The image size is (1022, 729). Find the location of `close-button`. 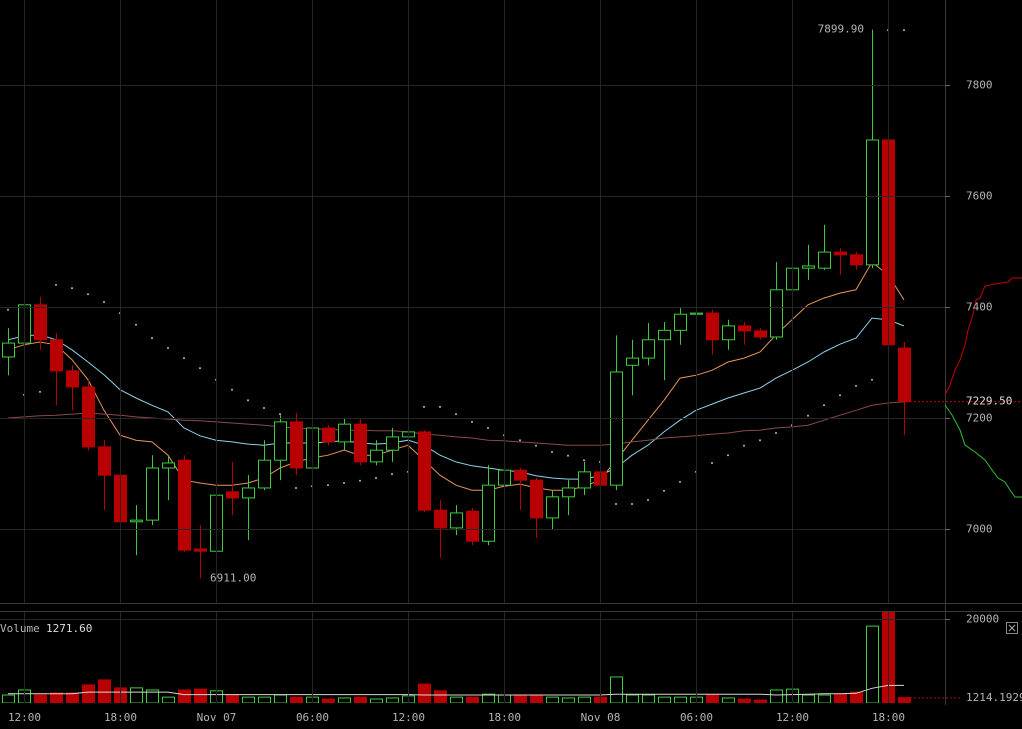

close-button is located at coordinates (1012, 628).